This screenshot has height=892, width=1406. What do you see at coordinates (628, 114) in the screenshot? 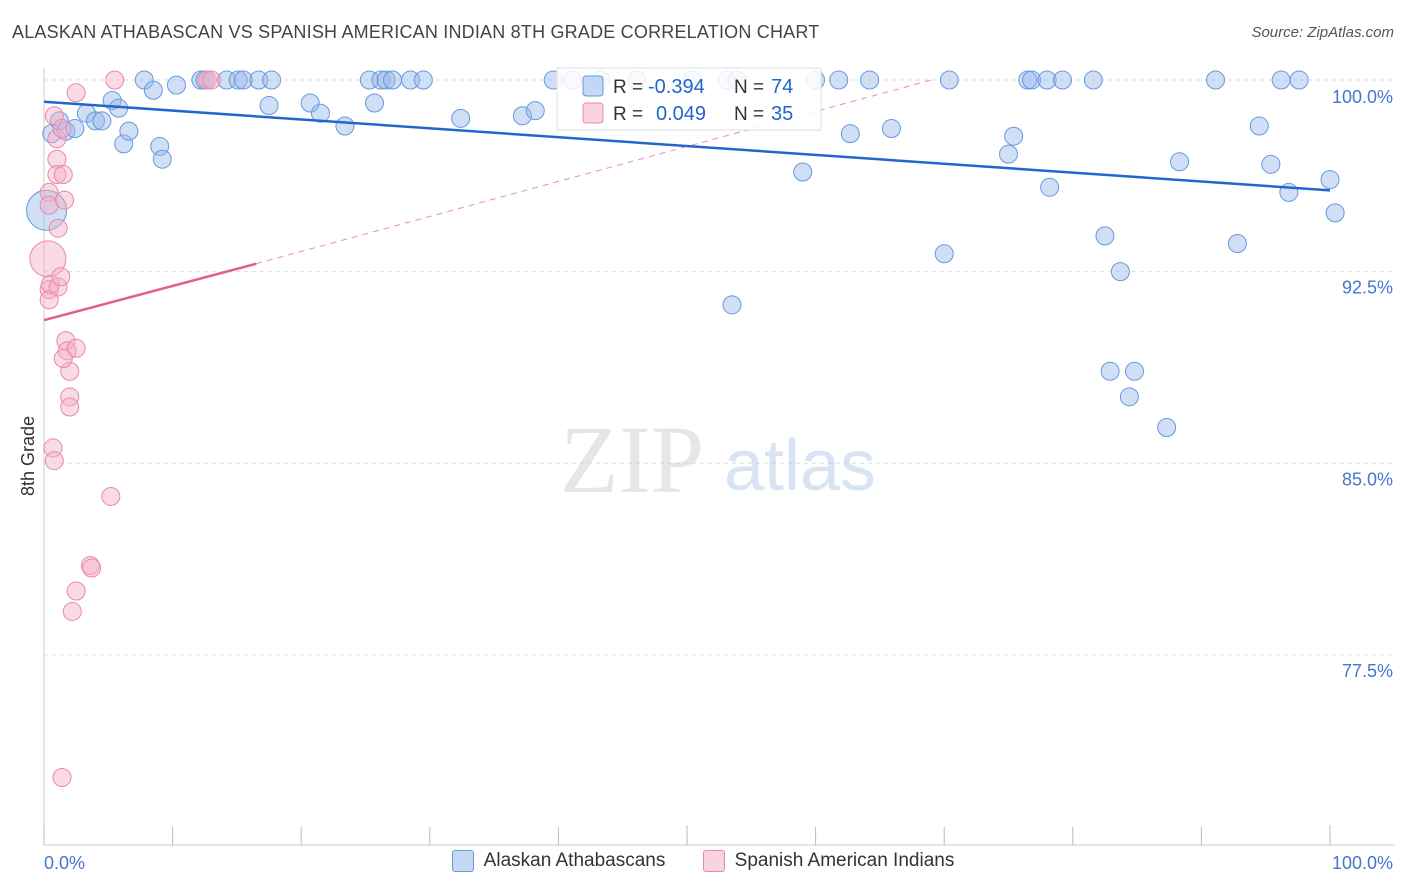
I see `stats-r-label-2: R =` at bounding box center [628, 114].